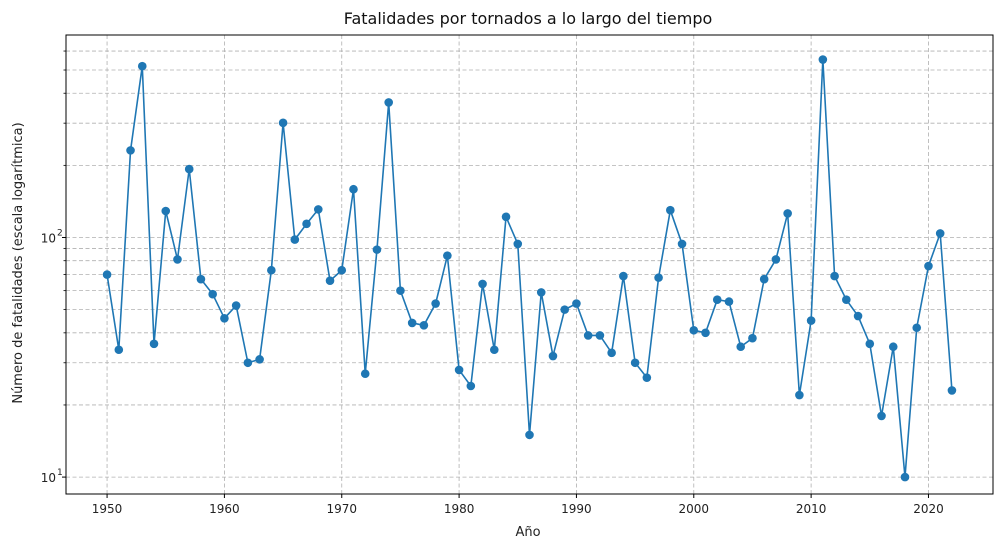 The width and height of the screenshot is (1004, 547). What do you see at coordinates (107, 509) in the screenshot?
I see `x-tick-label: 1950` at bounding box center [107, 509].